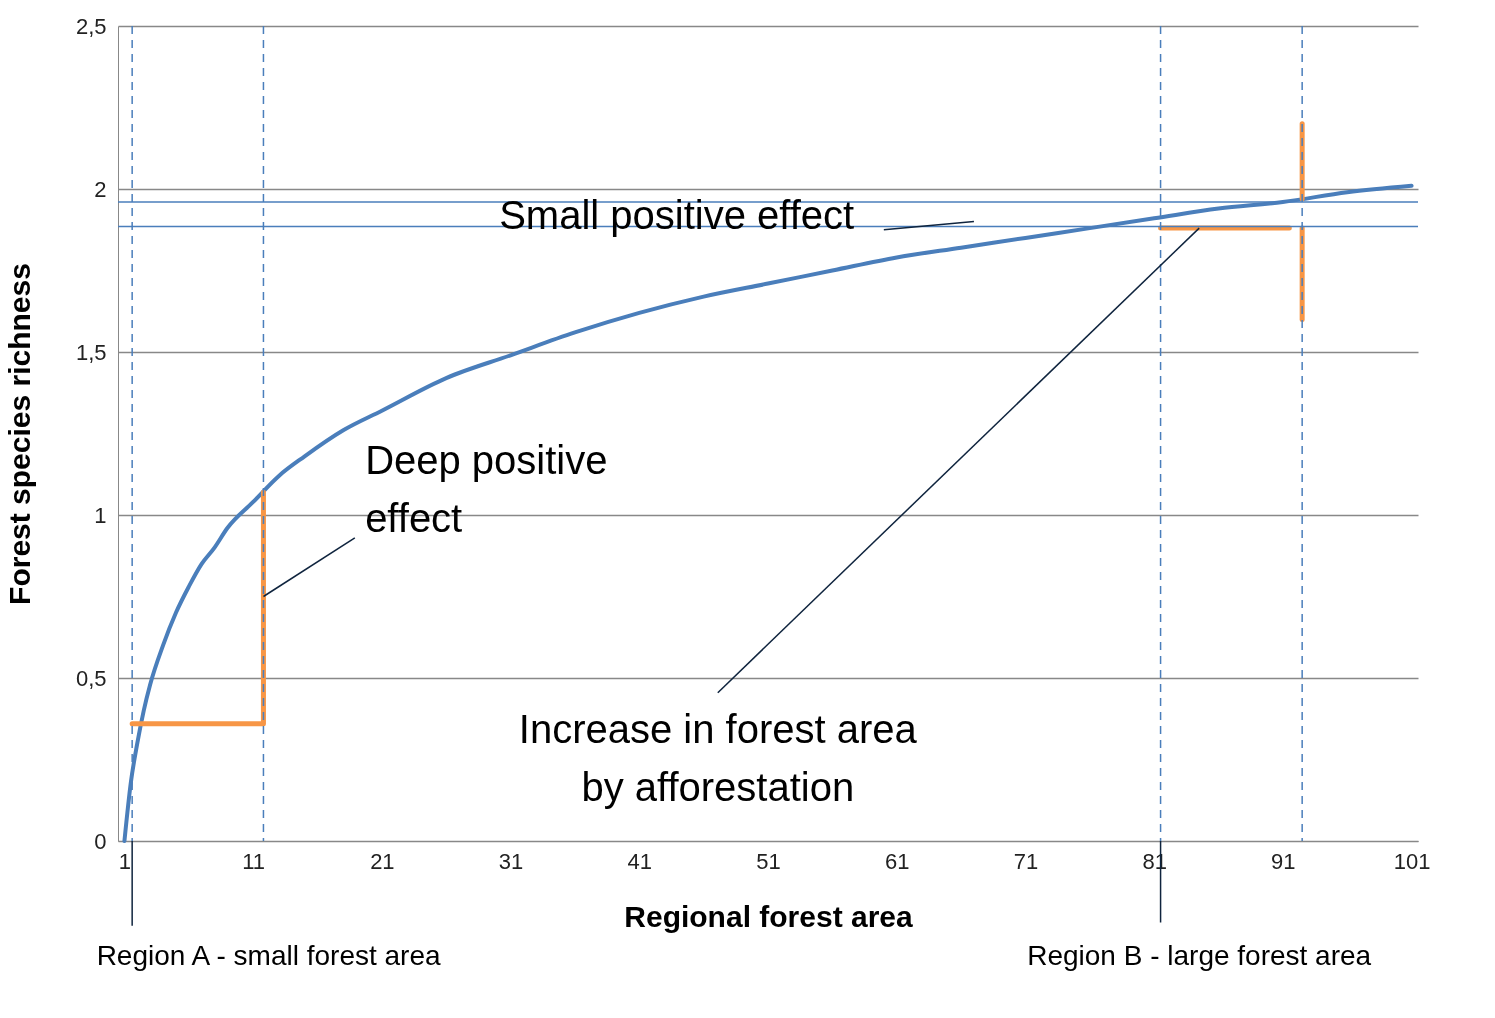  Describe the element at coordinates (268, 956) in the screenshot. I see `annotation: Region A - small forest area` at that location.